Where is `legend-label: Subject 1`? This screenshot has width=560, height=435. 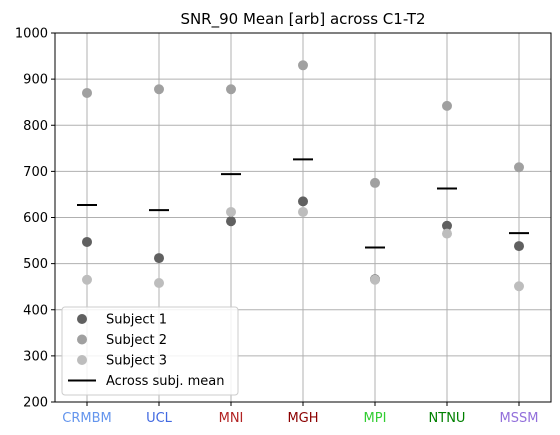 legend-label: Subject 1 is located at coordinates (136, 320).